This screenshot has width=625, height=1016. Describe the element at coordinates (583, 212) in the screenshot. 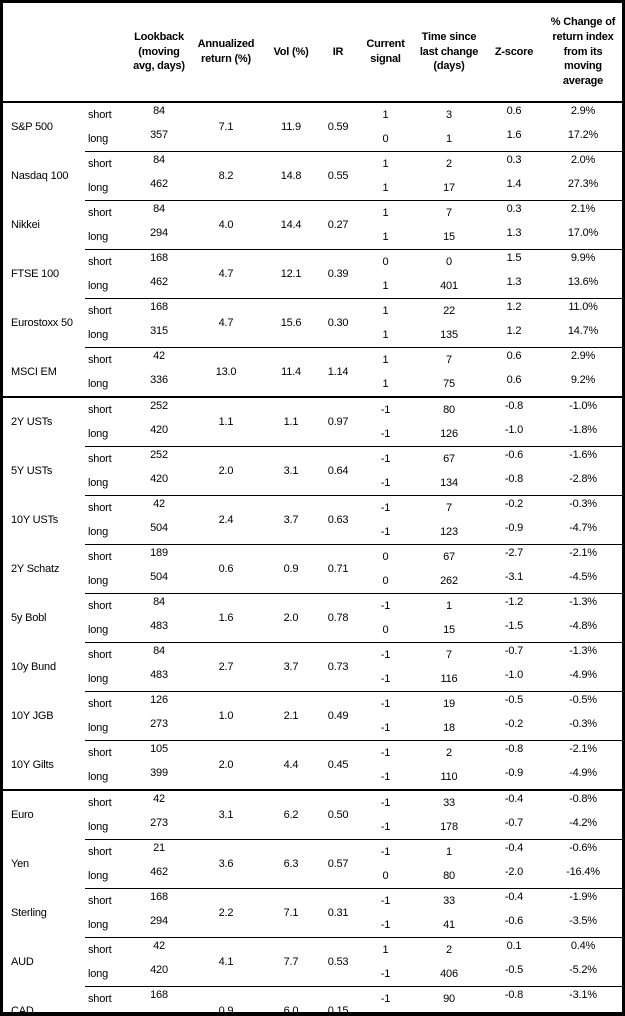

I see `pct-change-value: 2.1%` at that location.